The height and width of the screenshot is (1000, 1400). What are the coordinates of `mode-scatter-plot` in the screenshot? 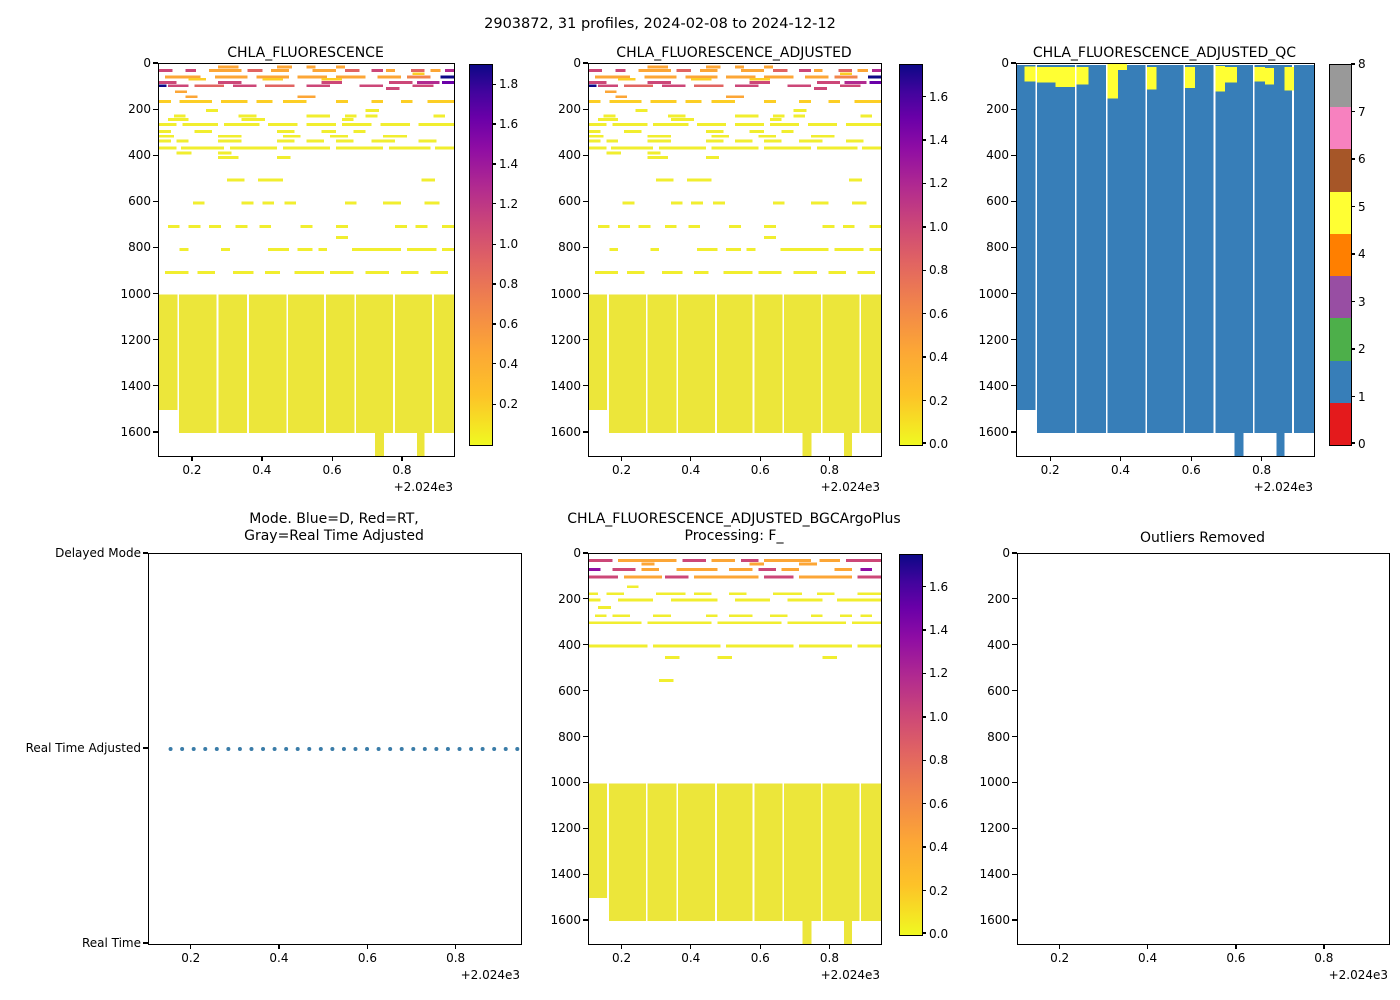 It's located at (335, 749).